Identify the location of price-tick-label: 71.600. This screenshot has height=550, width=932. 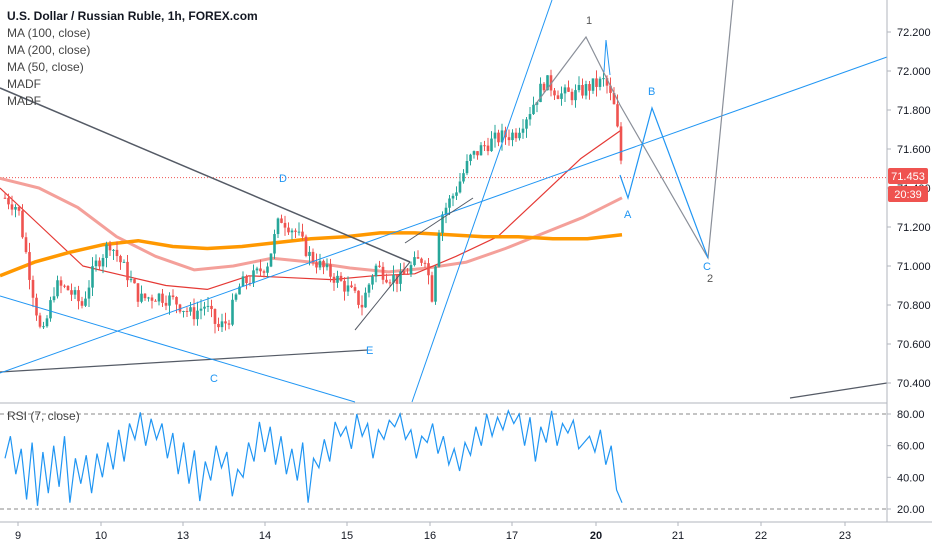
(914, 150).